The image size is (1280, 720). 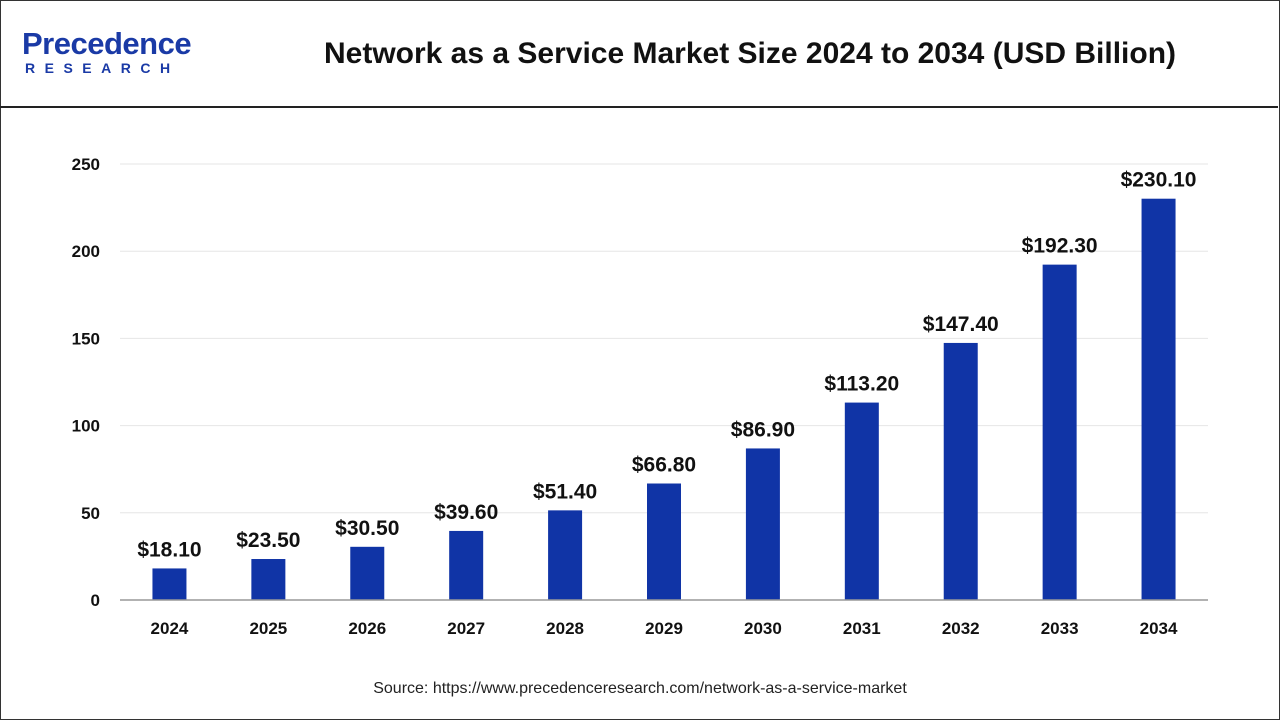 I want to click on data-label-2031: $113.20, so click(x=861, y=384).